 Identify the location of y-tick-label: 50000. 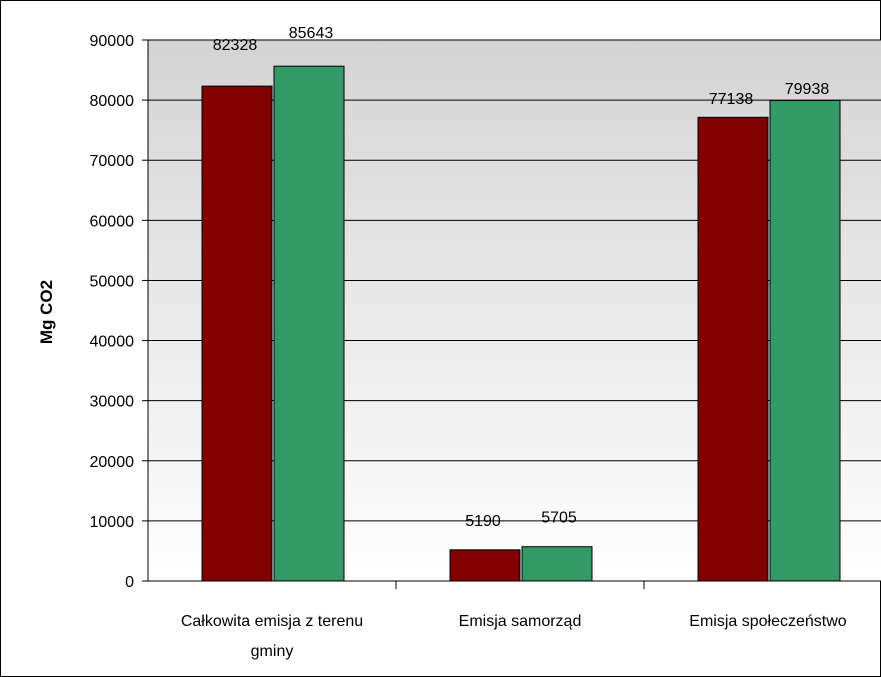
(112, 281).